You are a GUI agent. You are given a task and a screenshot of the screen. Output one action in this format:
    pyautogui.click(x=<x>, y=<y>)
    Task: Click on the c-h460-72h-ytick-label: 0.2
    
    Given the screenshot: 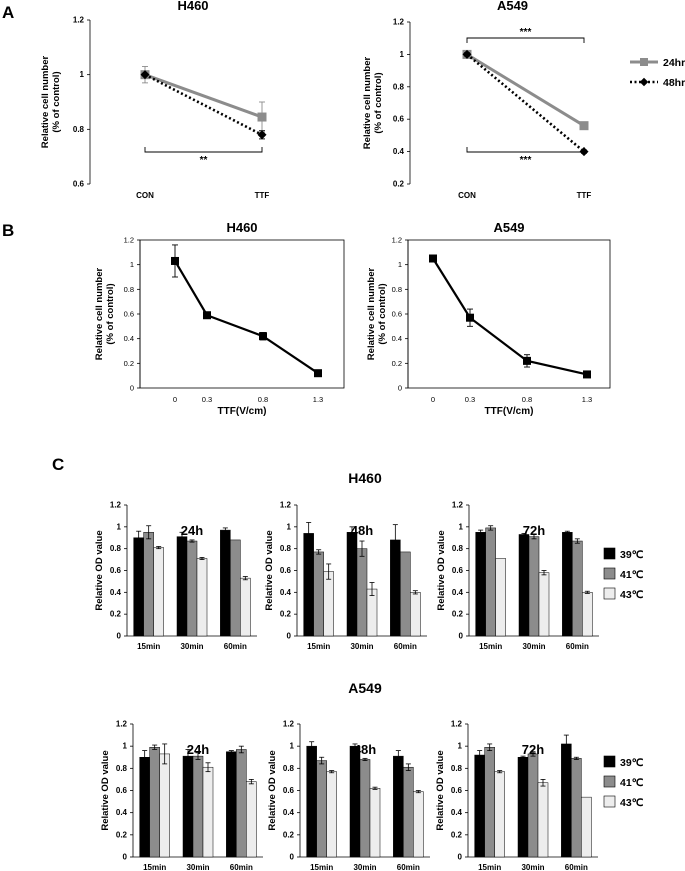 What is the action you would take?
    pyautogui.click(x=458, y=614)
    